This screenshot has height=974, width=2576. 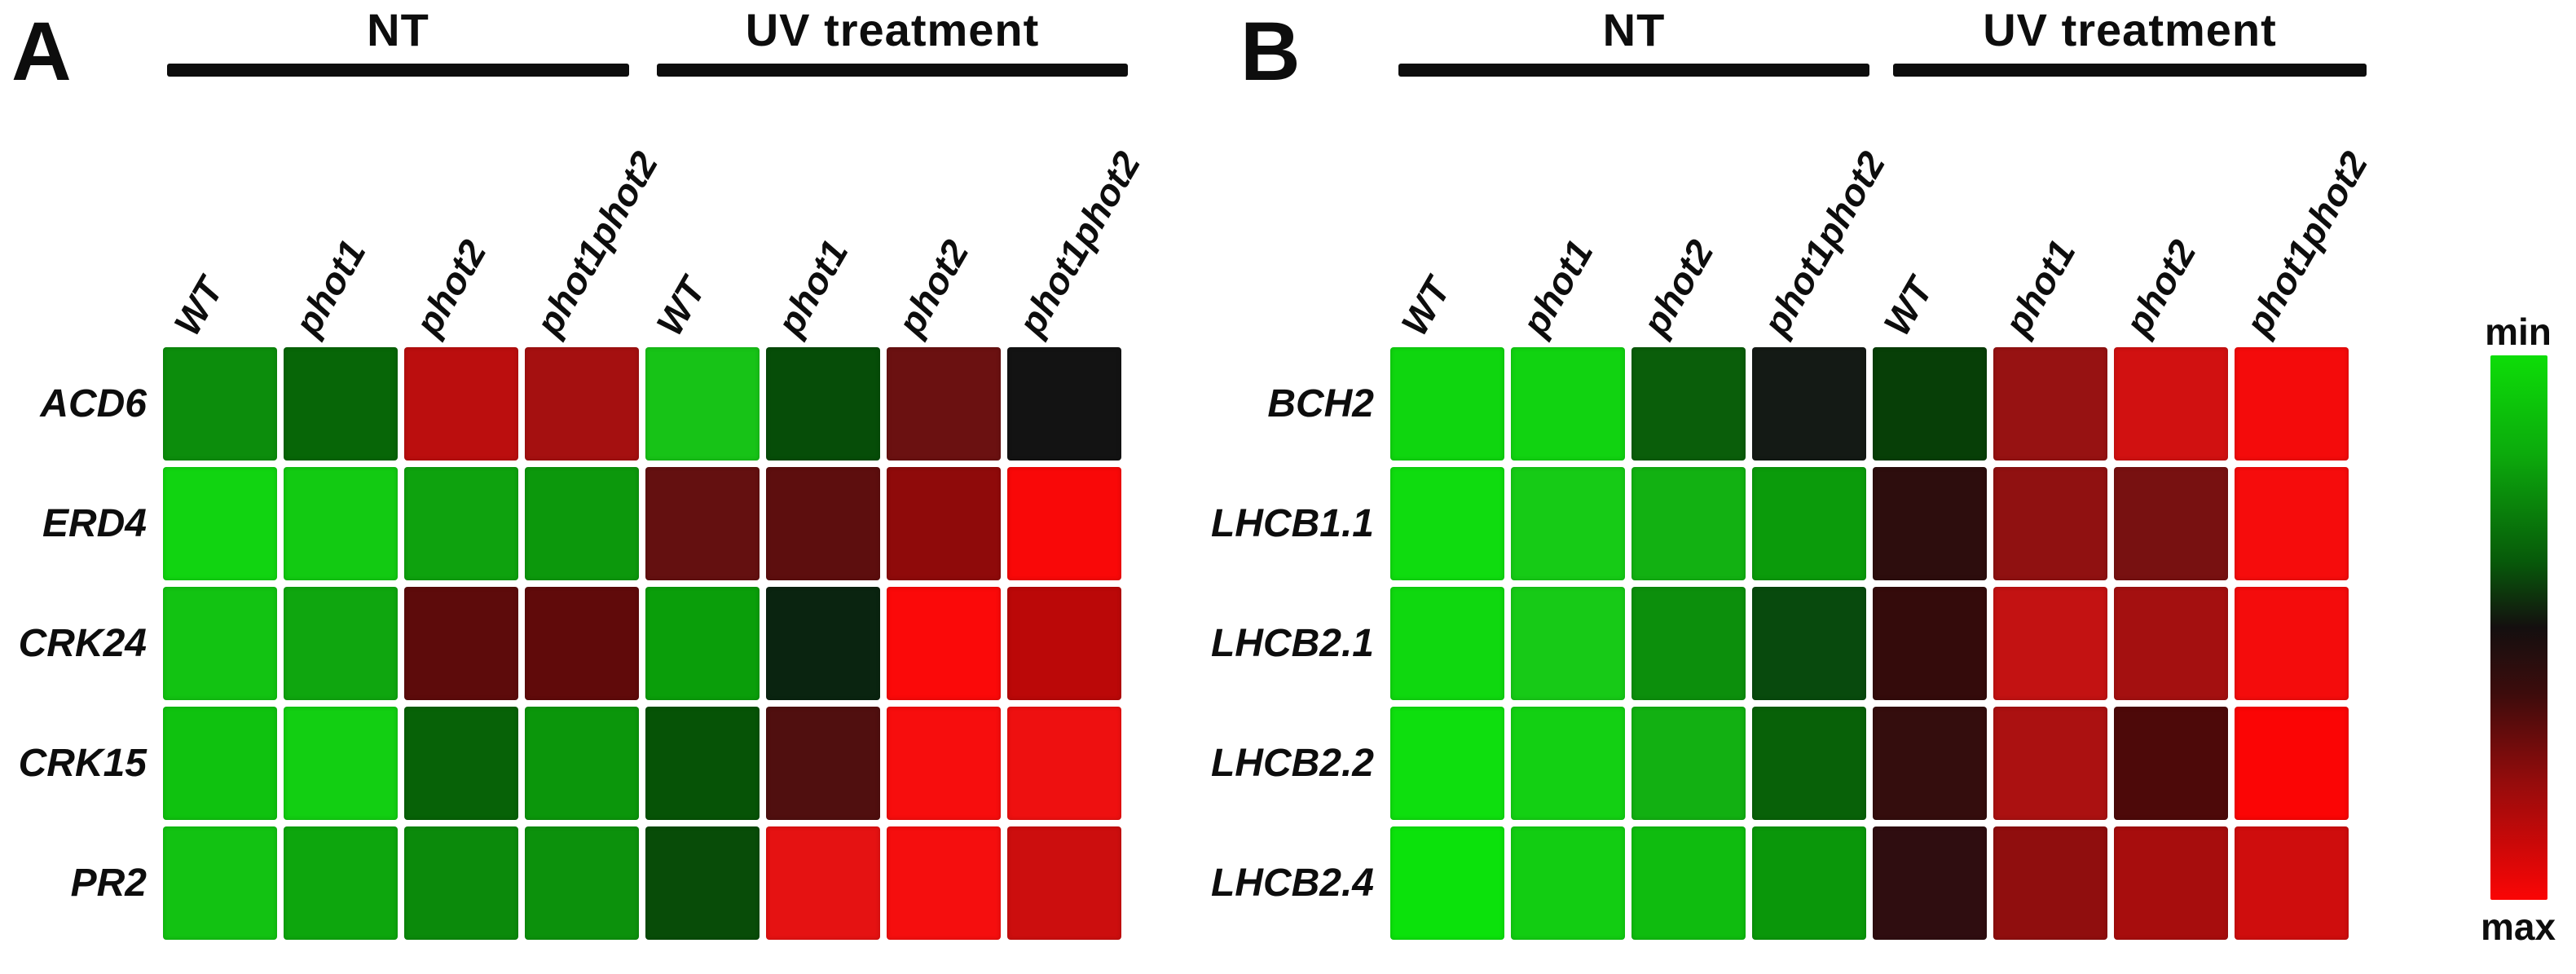 What do you see at coordinates (41, 51) in the screenshot?
I see `panel-a-letter: A` at bounding box center [41, 51].